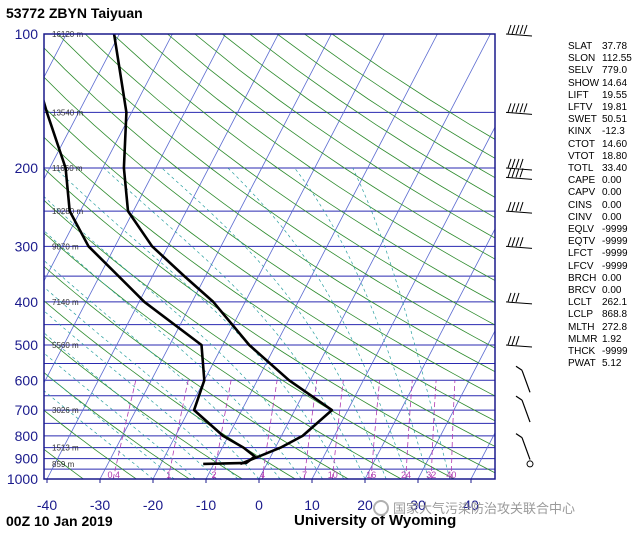 This screenshot has height=534, width=641. I want to click on pressure-tick-label: 300, so click(27, 246).